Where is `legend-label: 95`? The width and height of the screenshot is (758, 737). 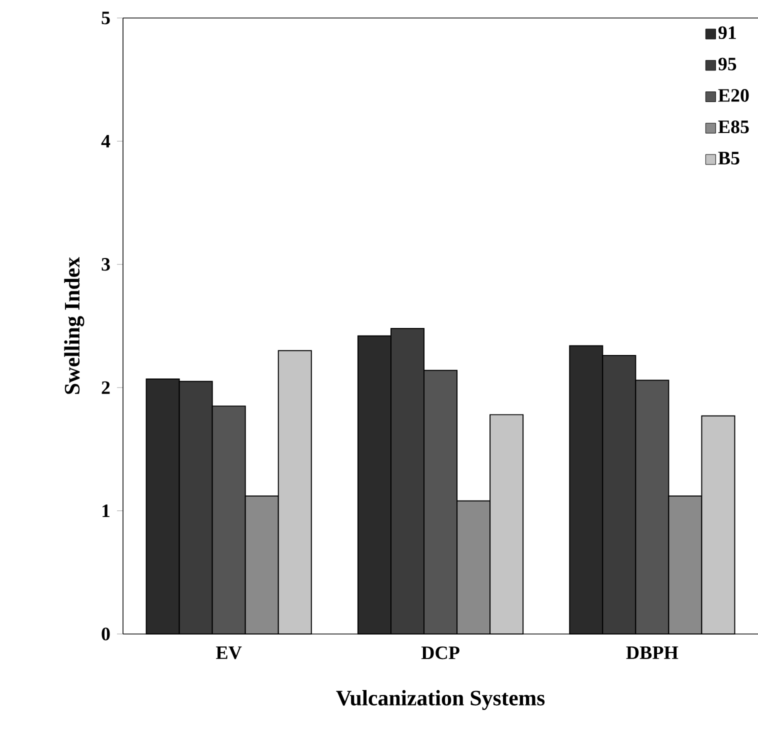
legend-label: 95 is located at coordinates (727, 64).